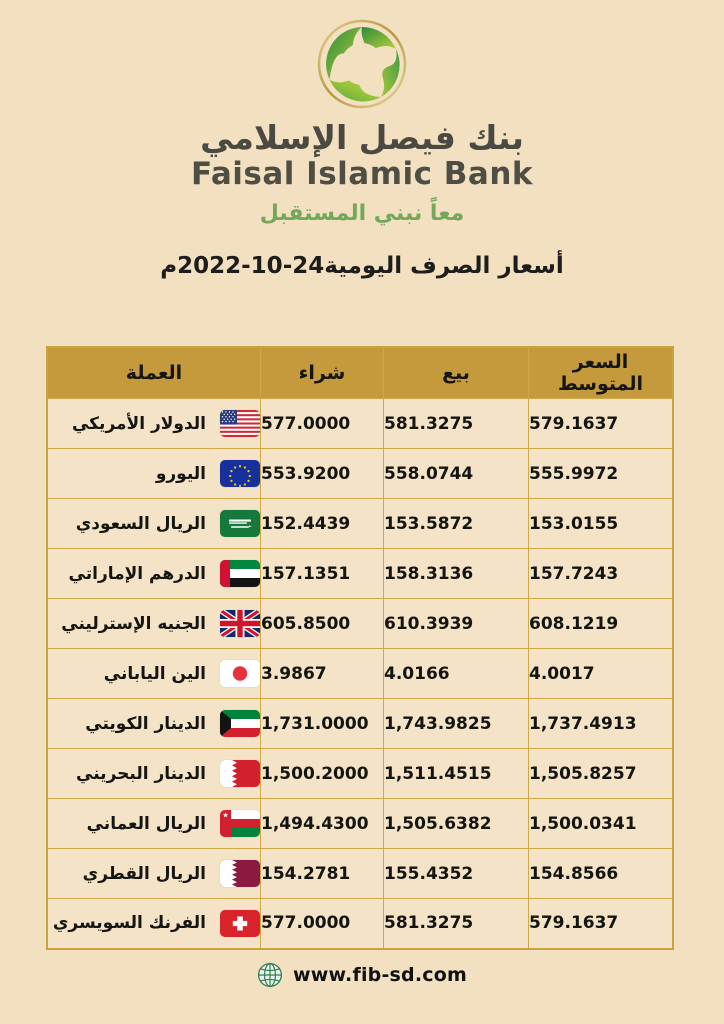  What do you see at coordinates (322, 372) in the screenshot?
I see `column-header-buy: شراء` at bounding box center [322, 372].